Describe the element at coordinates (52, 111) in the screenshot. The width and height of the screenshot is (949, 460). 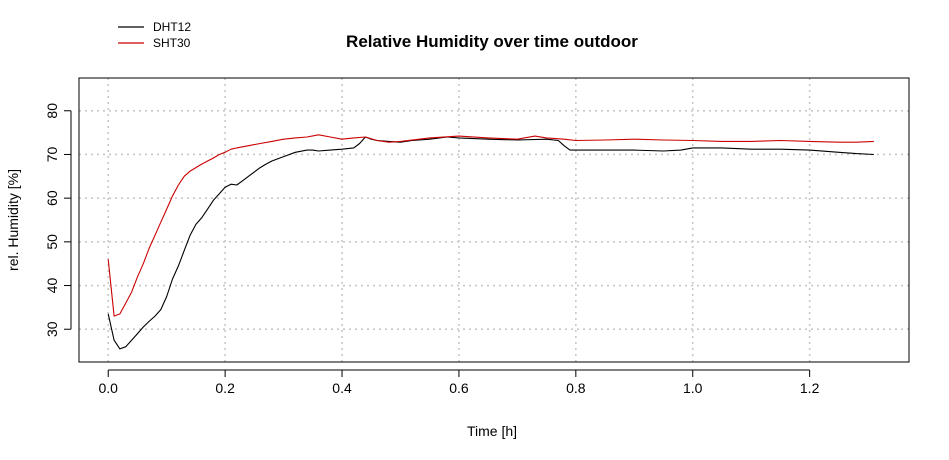
I see `y-tick-label: 80` at that location.